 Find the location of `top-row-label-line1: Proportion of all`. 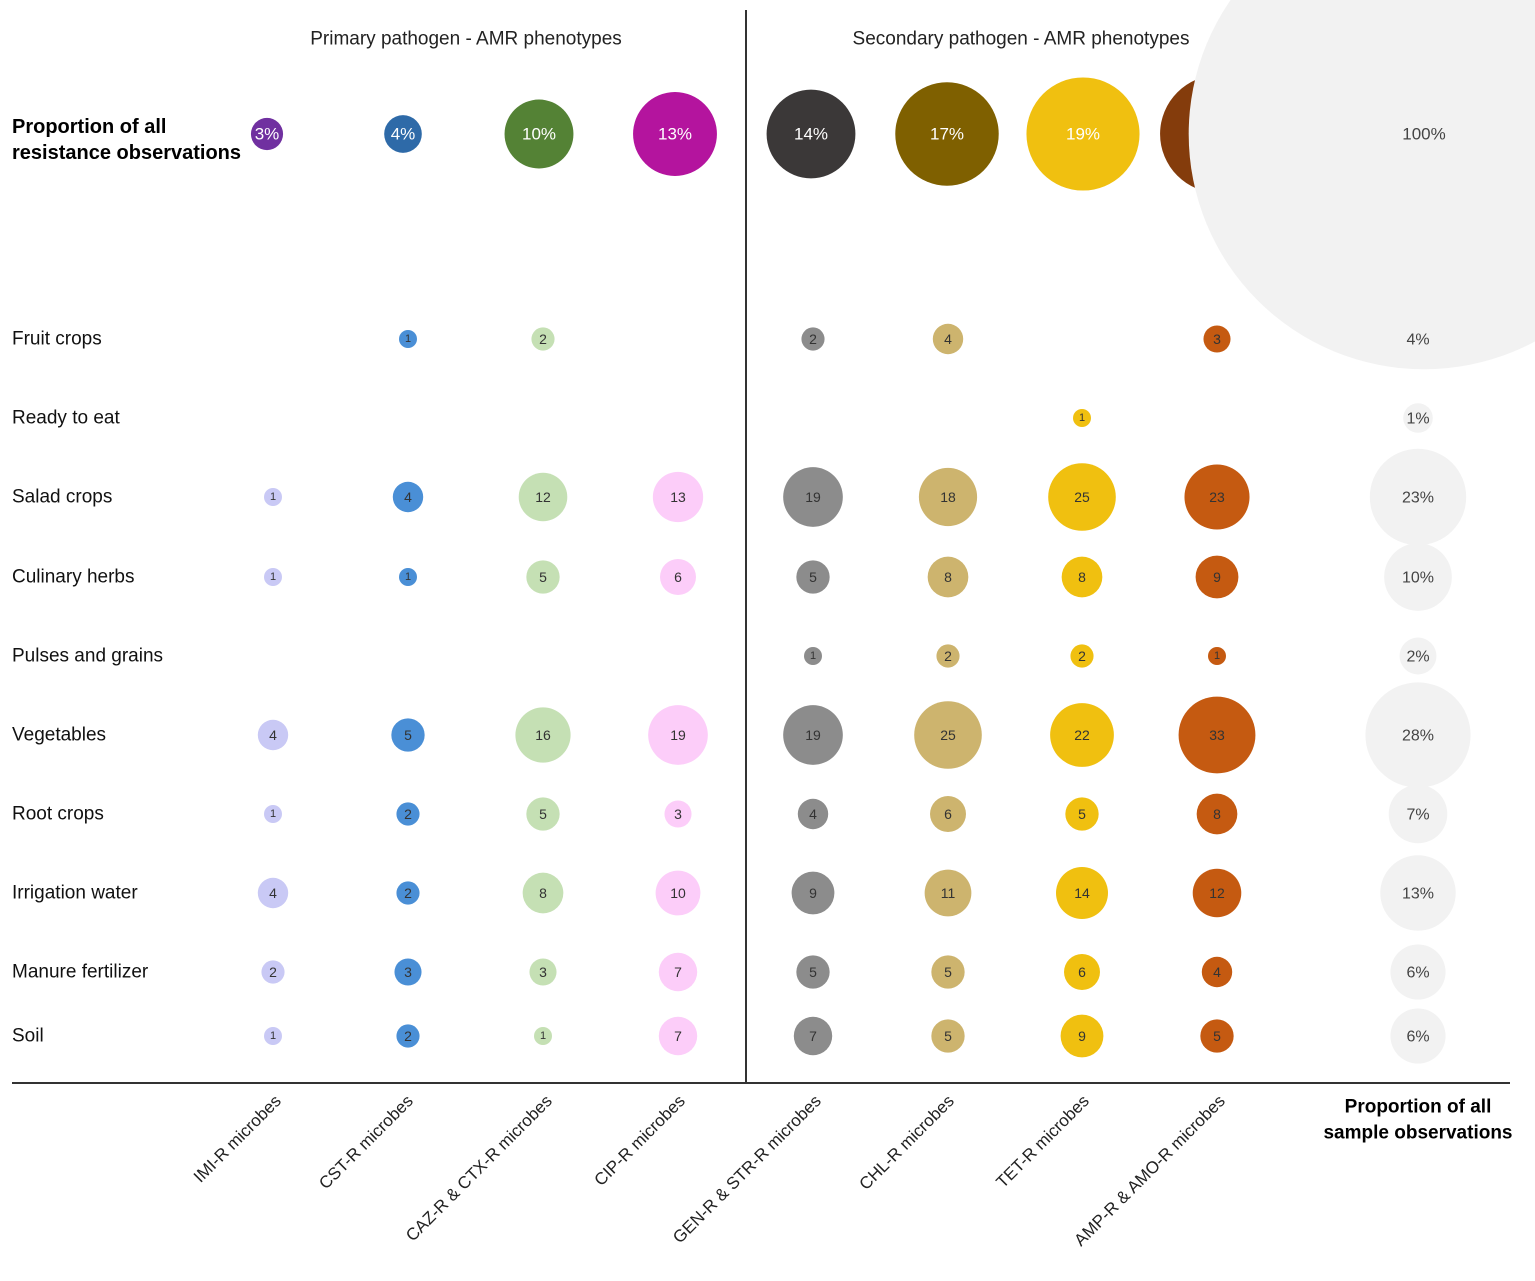

top-row-label-line1: Proportion of all is located at coordinates (89, 127).